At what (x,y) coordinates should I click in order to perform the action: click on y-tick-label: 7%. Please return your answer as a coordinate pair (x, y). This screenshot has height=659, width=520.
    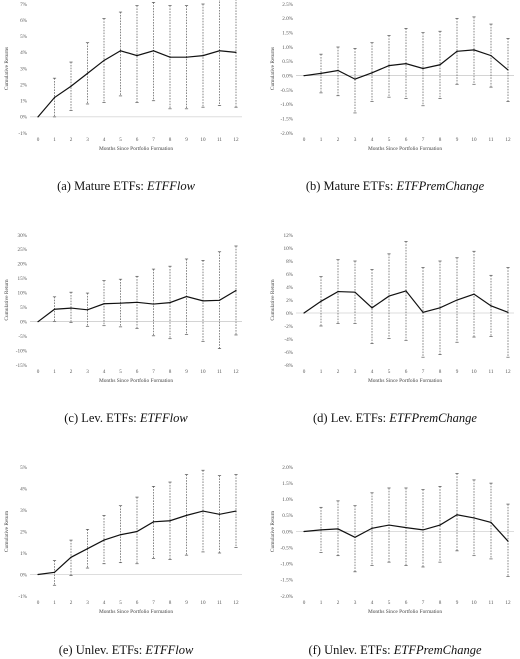
    Looking at the image, I should click on (24, 5).